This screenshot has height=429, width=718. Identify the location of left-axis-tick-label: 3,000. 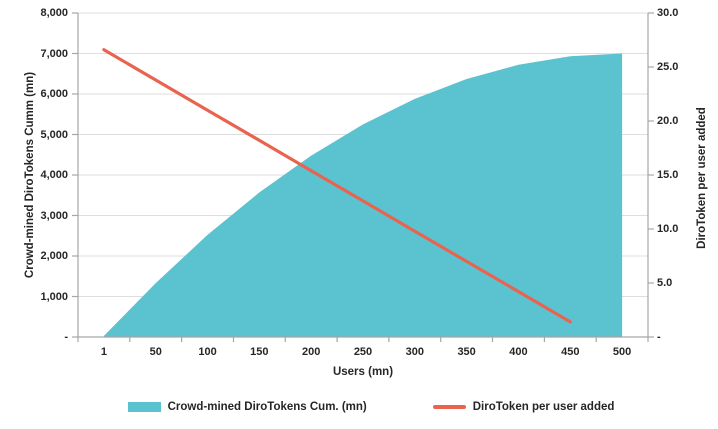
(54, 215).